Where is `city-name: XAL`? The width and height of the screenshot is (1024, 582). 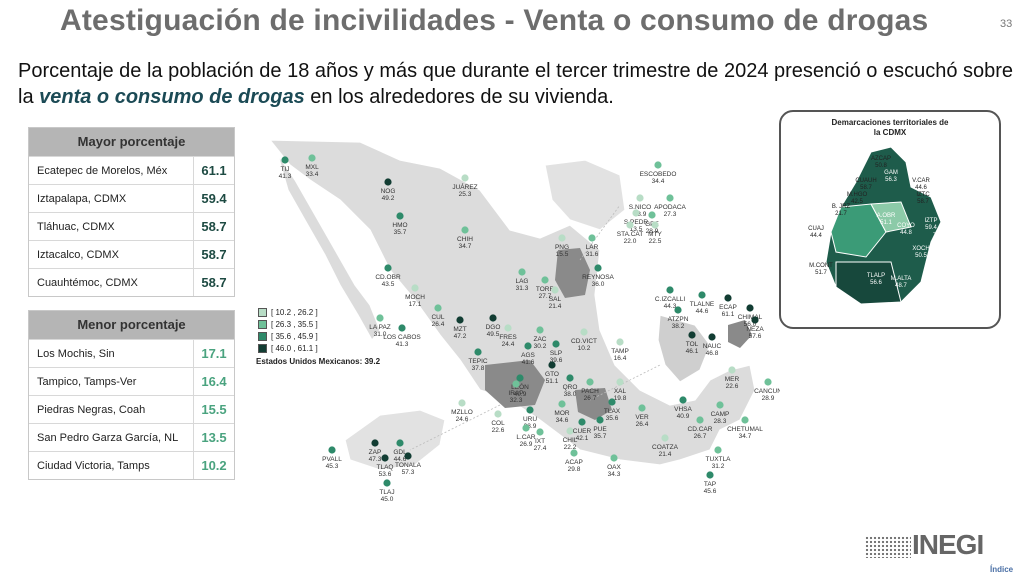
city-name: XAL is located at coordinates (620, 391).